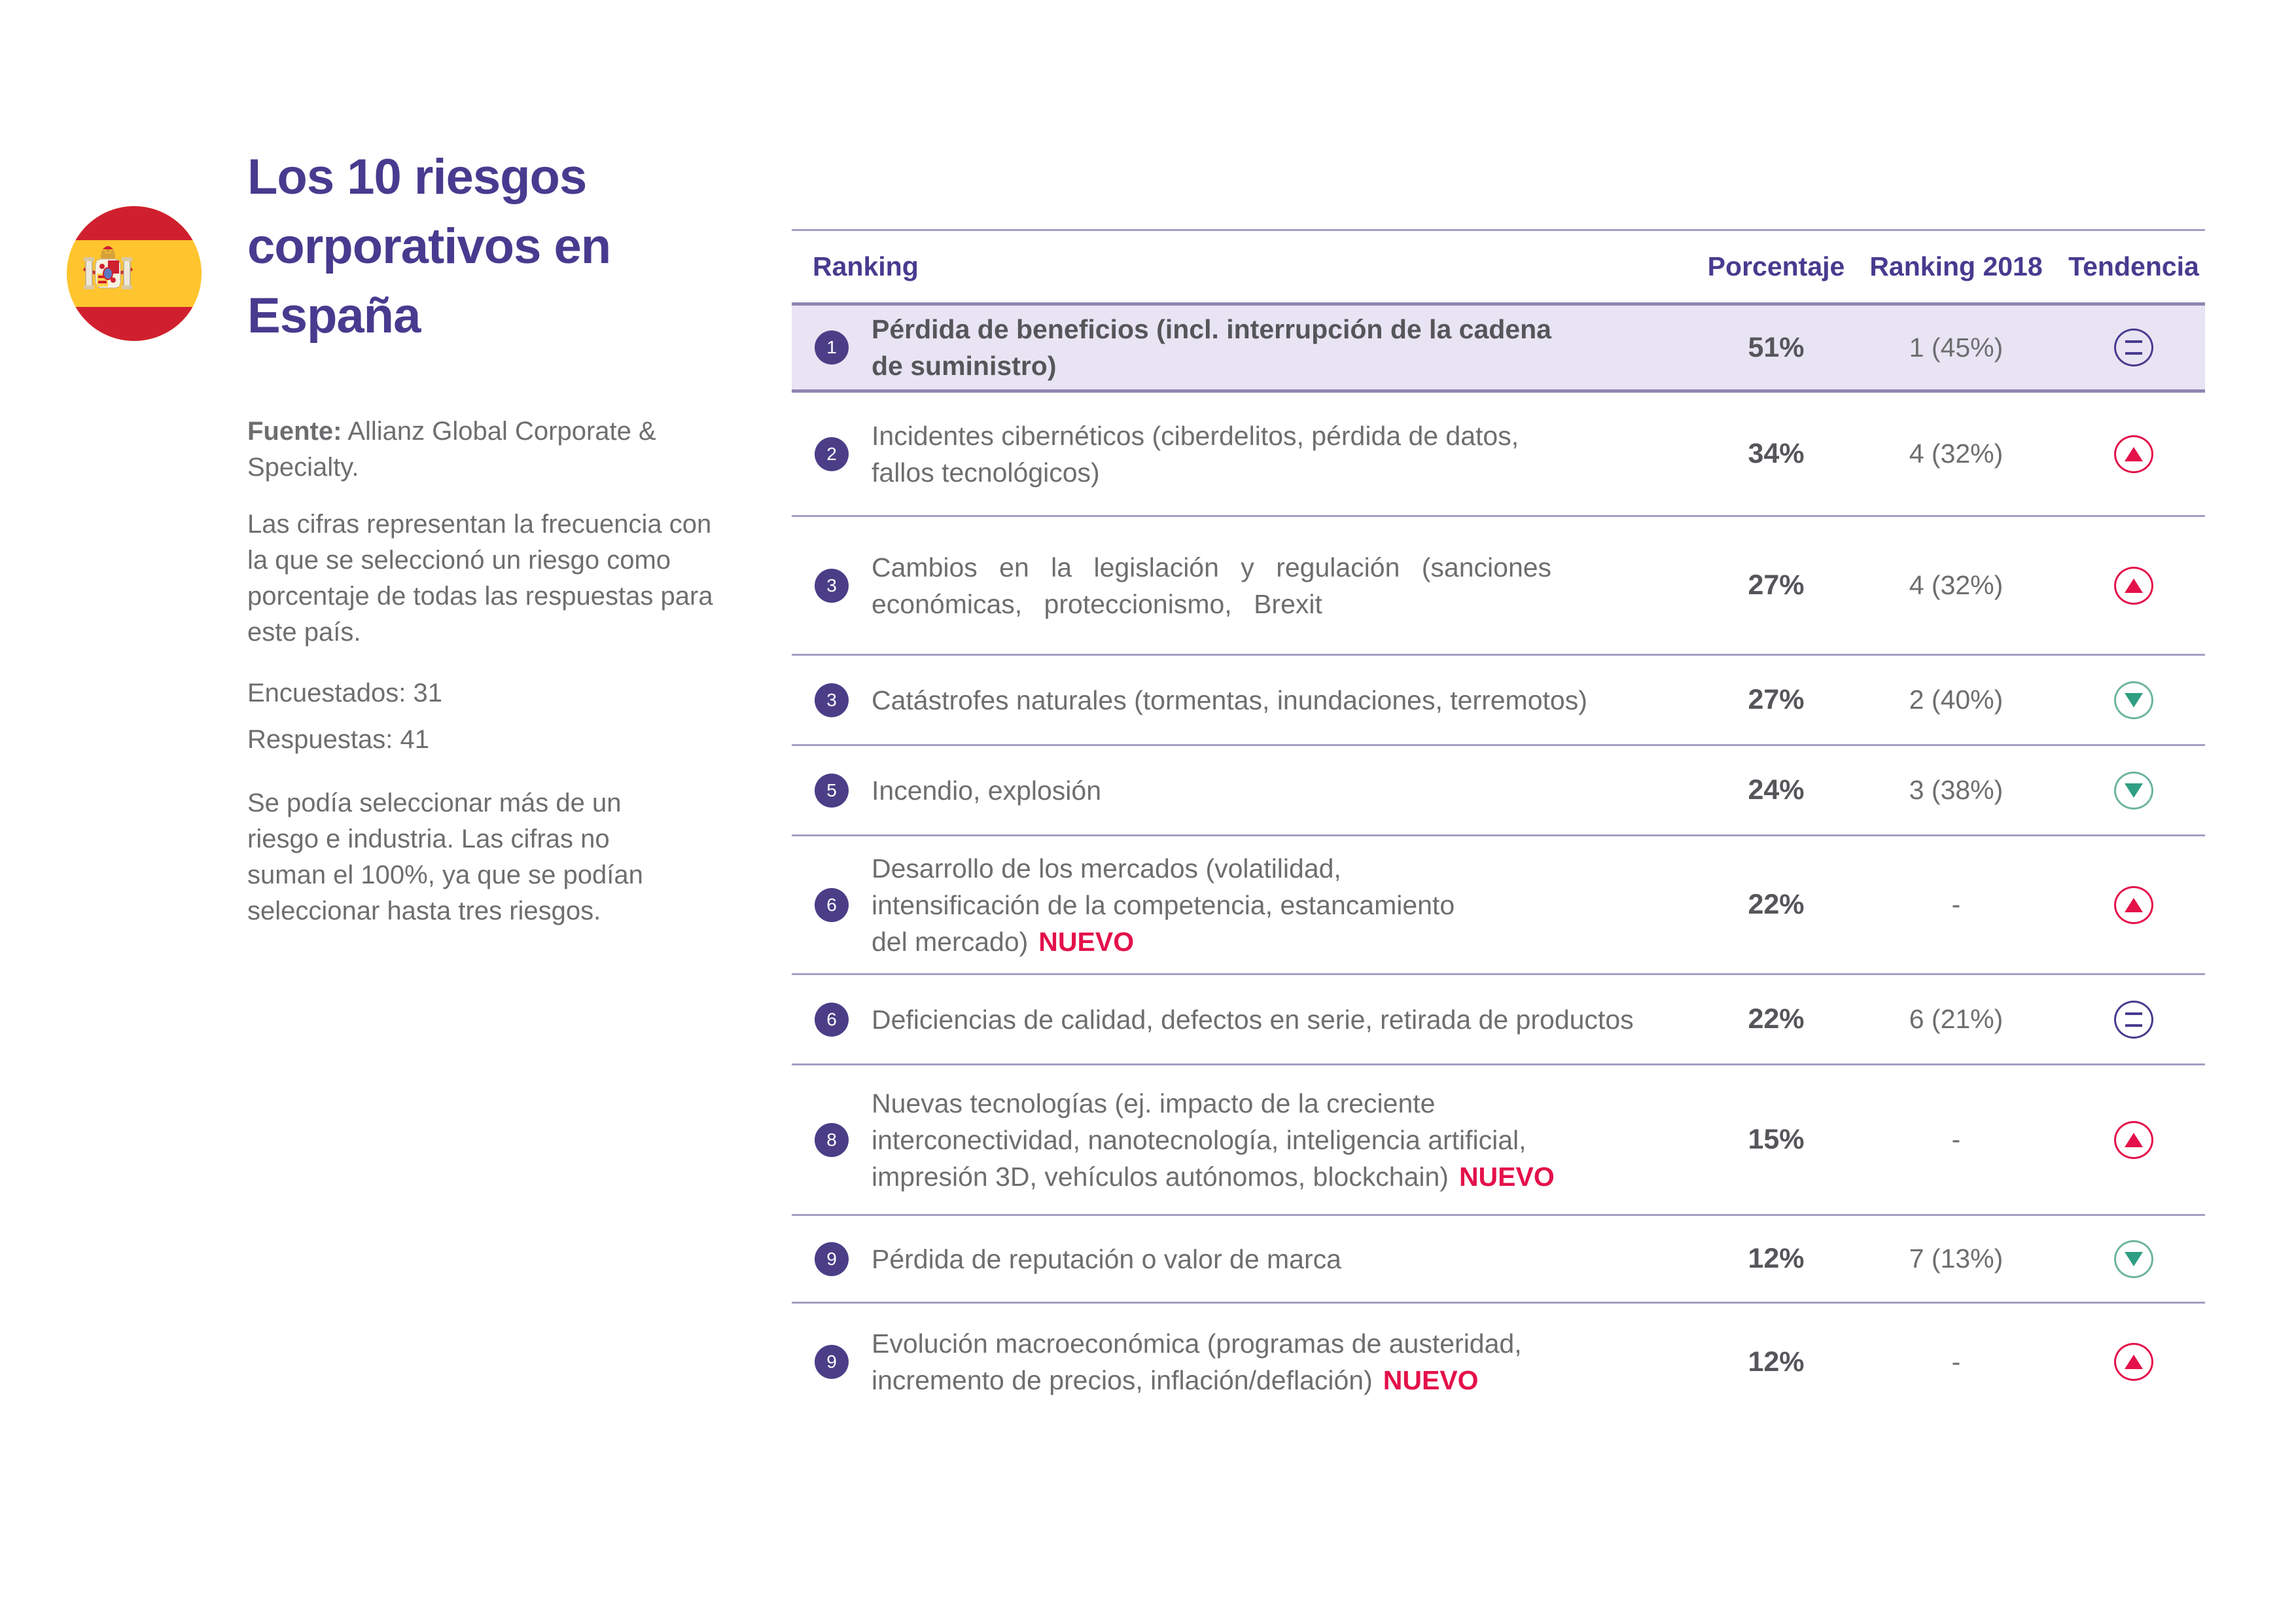 The height and width of the screenshot is (1623, 2296). Describe the element at coordinates (832, 791) in the screenshot. I see `rank-badge: 5` at that location.